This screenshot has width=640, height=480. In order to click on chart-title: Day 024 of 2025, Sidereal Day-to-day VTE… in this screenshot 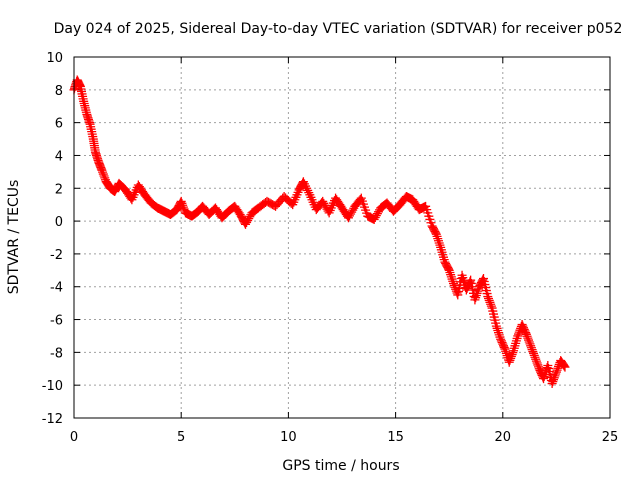, I will do `click(338, 29)`.